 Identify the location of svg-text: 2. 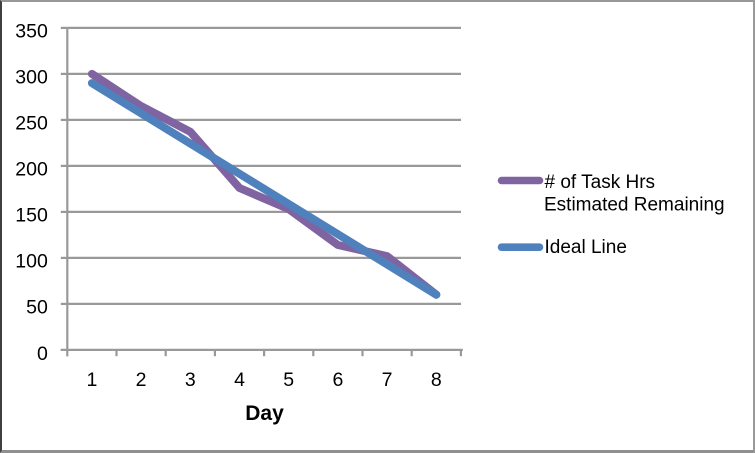
(141, 380).